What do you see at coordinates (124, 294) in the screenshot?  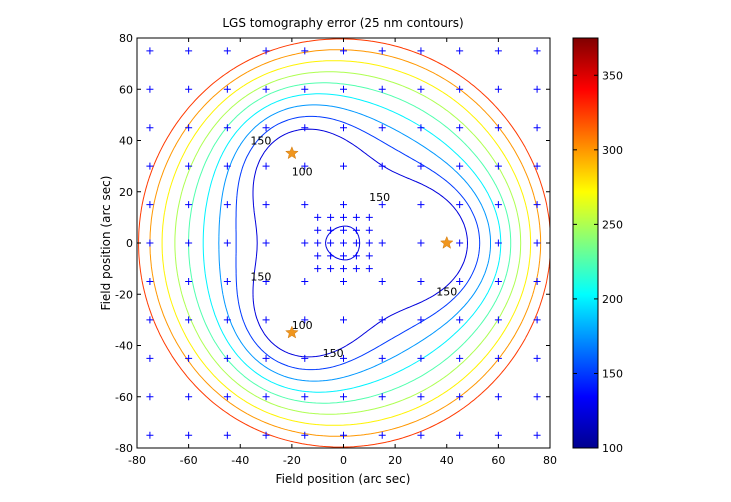 I see `y-tick-label: -20` at bounding box center [124, 294].